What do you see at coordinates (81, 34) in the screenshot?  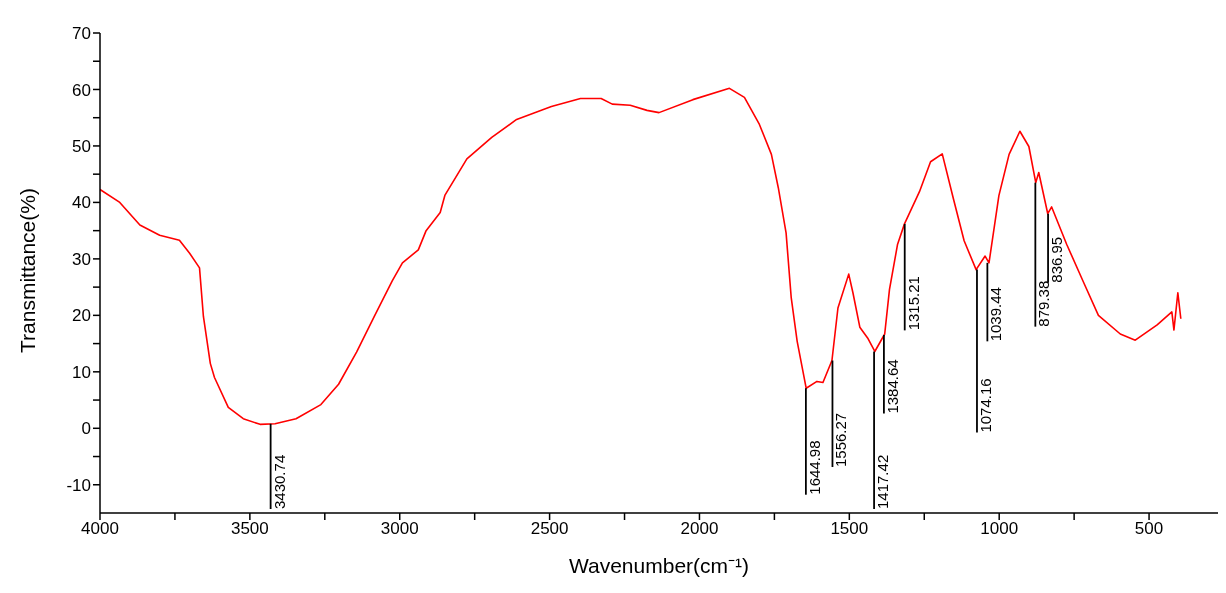 I see `y-tick-label: 70` at bounding box center [81, 34].